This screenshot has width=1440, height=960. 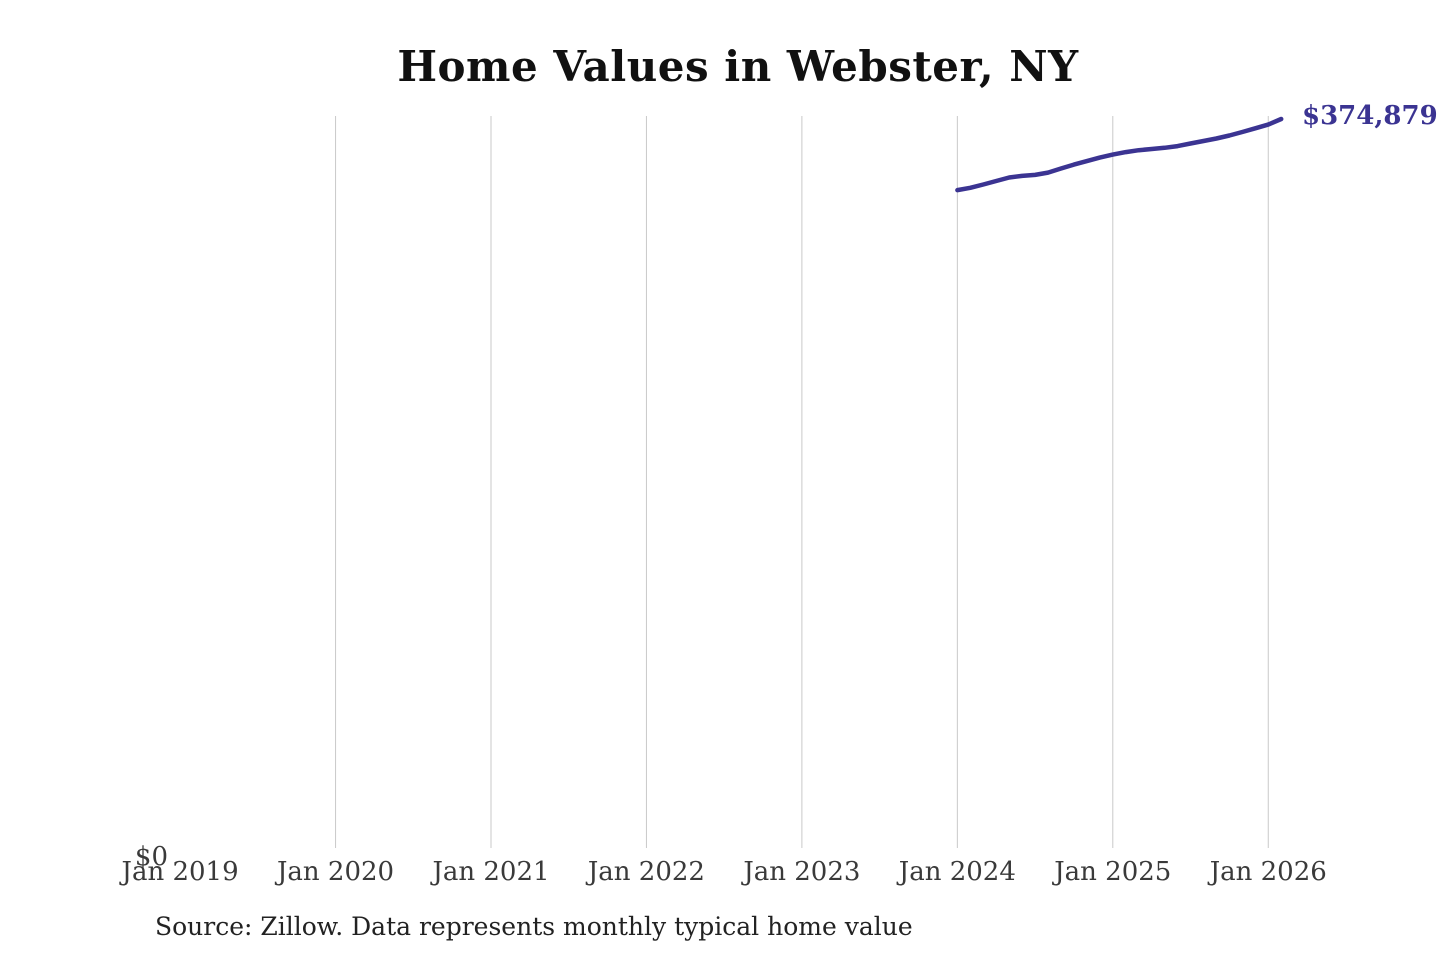 What do you see at coordinates (180, 872) in the screenshot?
I see `x-axis-label: Jan 2019` at bounding box center [180, 872].